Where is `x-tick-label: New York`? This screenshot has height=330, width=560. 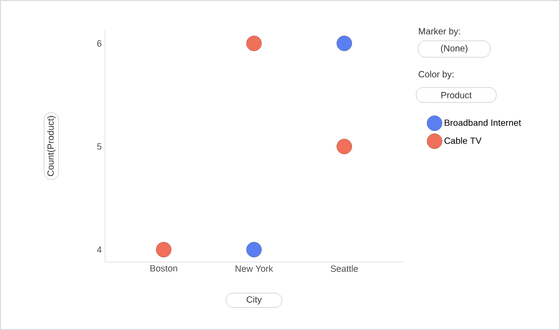 x-tick-label: New York is located at coordinates (255, 268).